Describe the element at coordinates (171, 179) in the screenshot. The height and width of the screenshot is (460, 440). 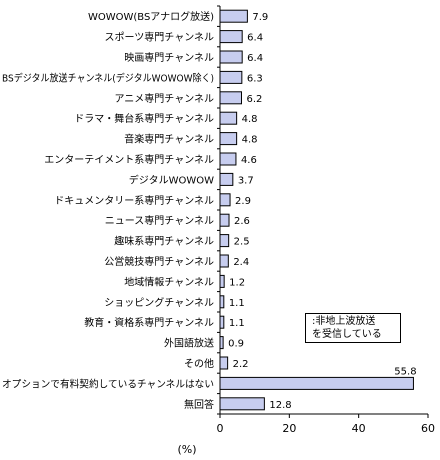
I see `category-label: デジタルWOWOW` at that location.